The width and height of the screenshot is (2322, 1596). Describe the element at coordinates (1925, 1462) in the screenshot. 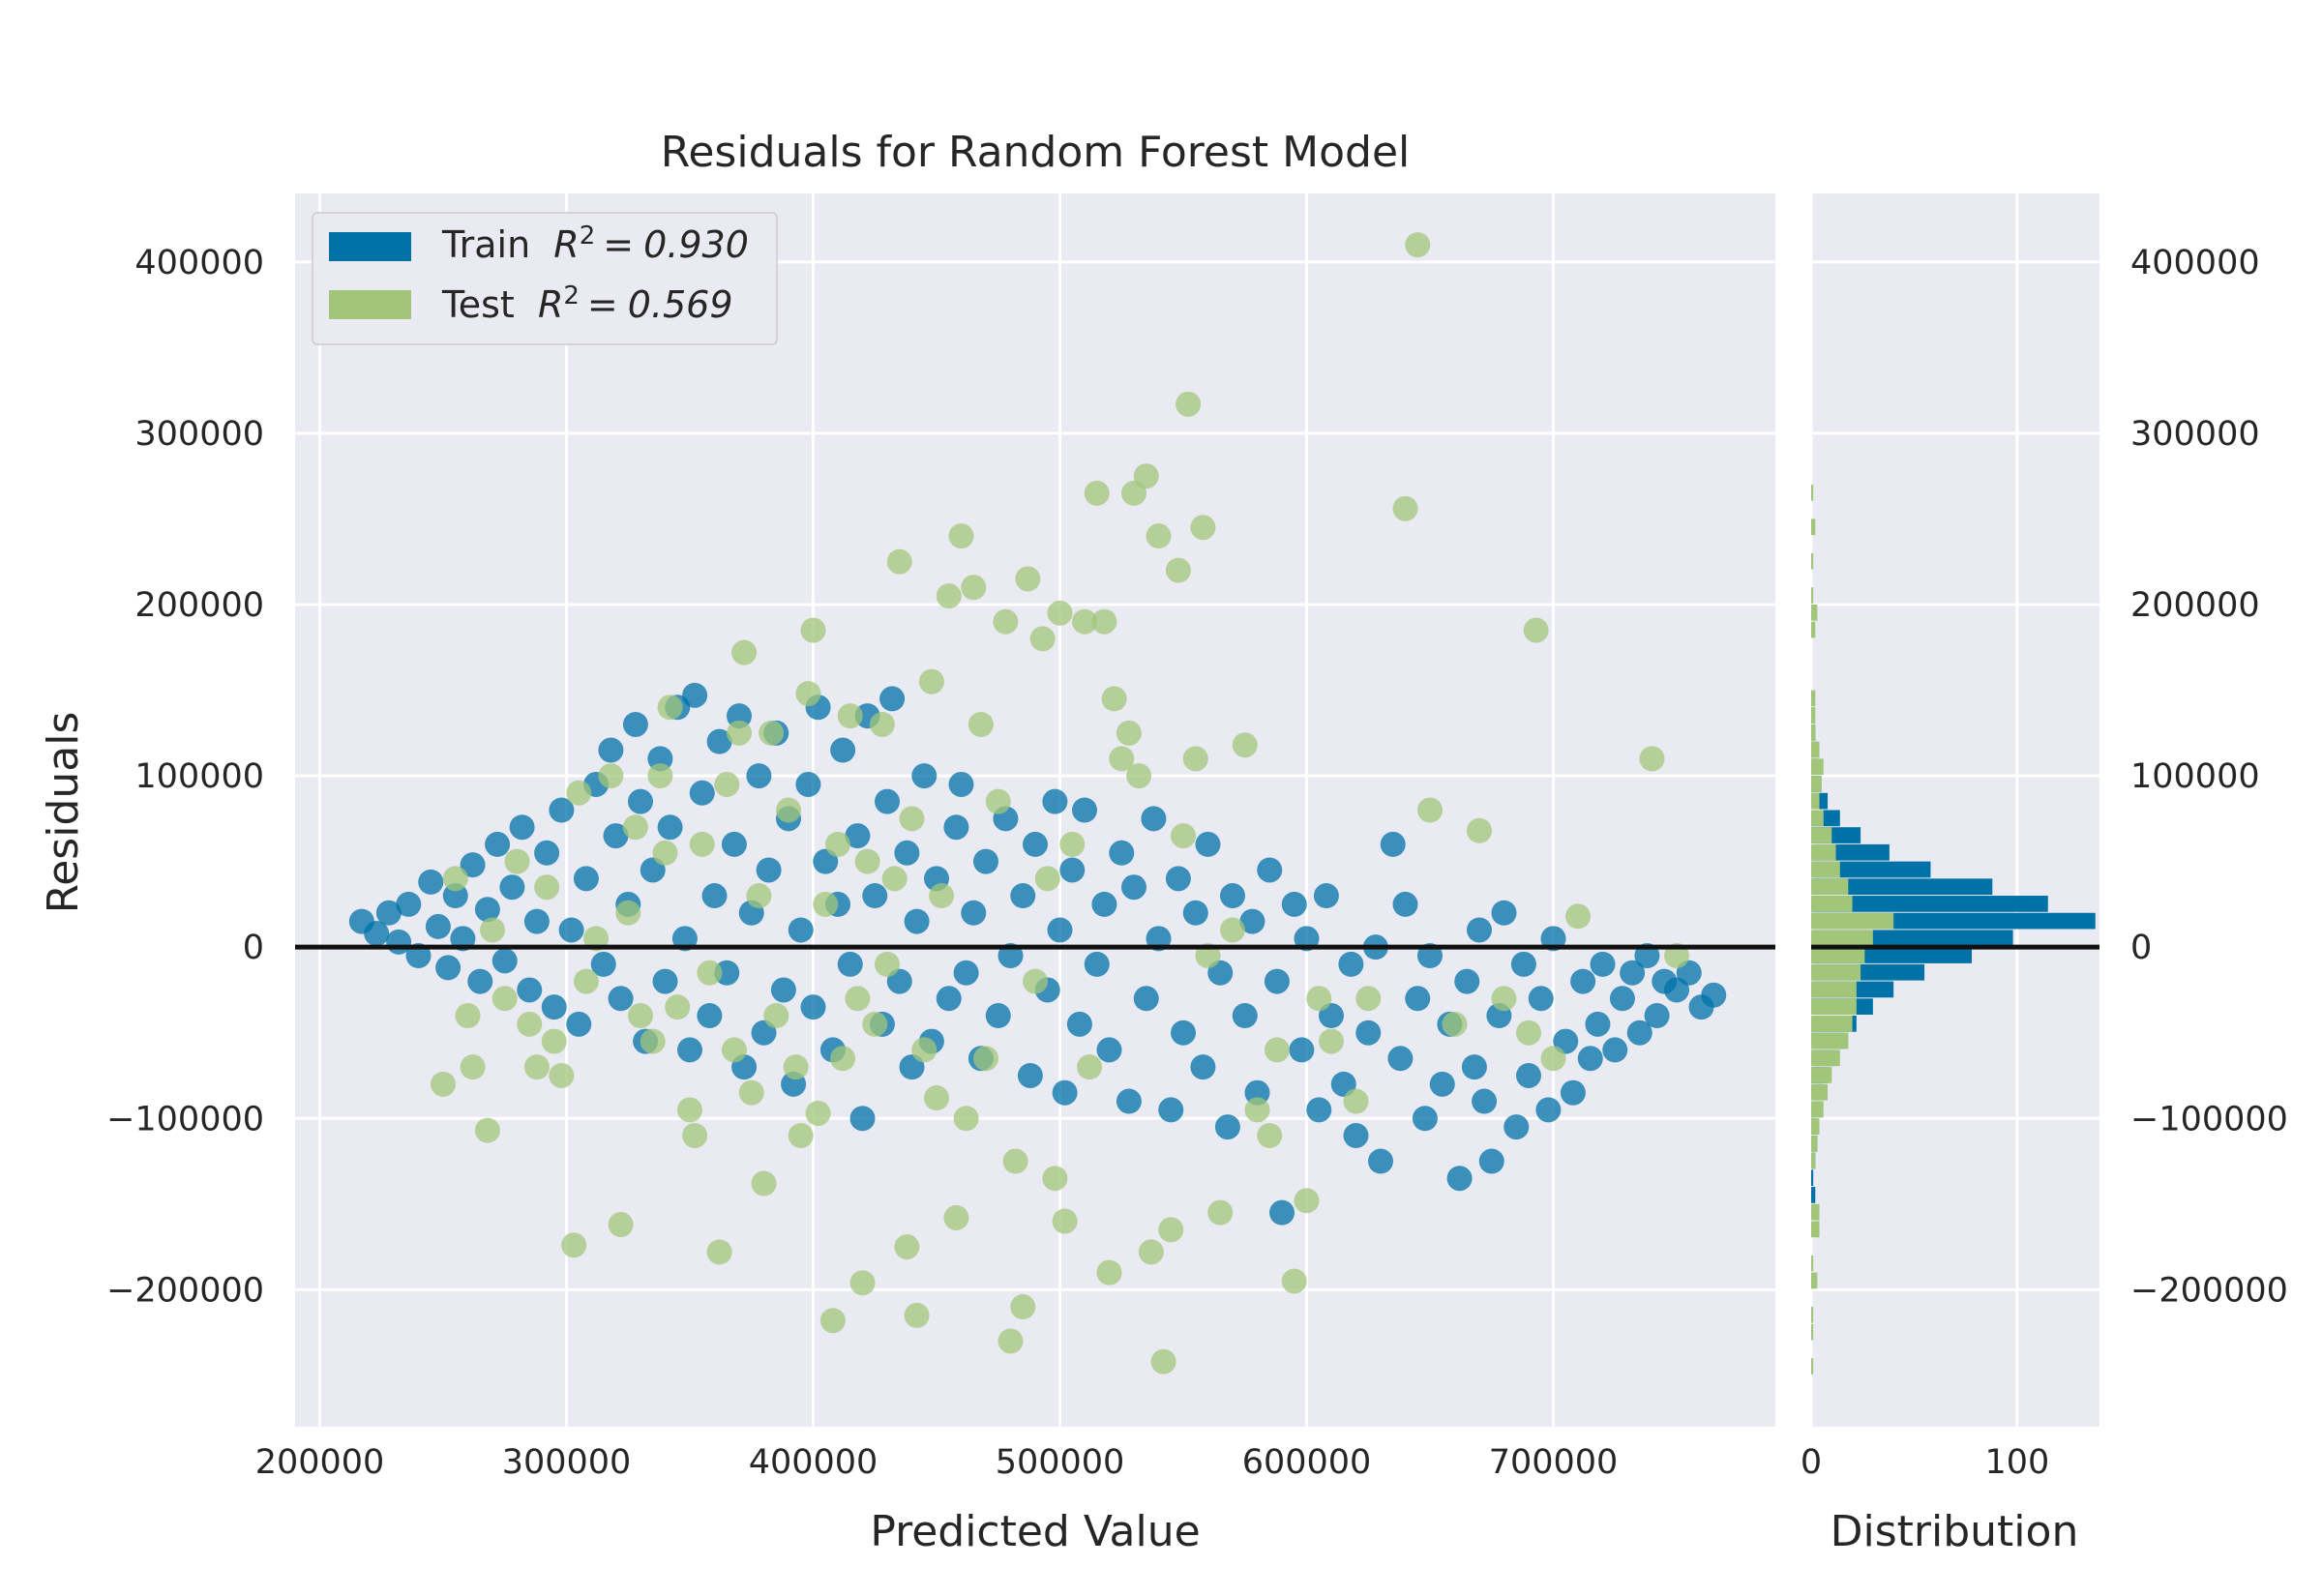

I see `histogram-x-ticks: 0 100` at that location.